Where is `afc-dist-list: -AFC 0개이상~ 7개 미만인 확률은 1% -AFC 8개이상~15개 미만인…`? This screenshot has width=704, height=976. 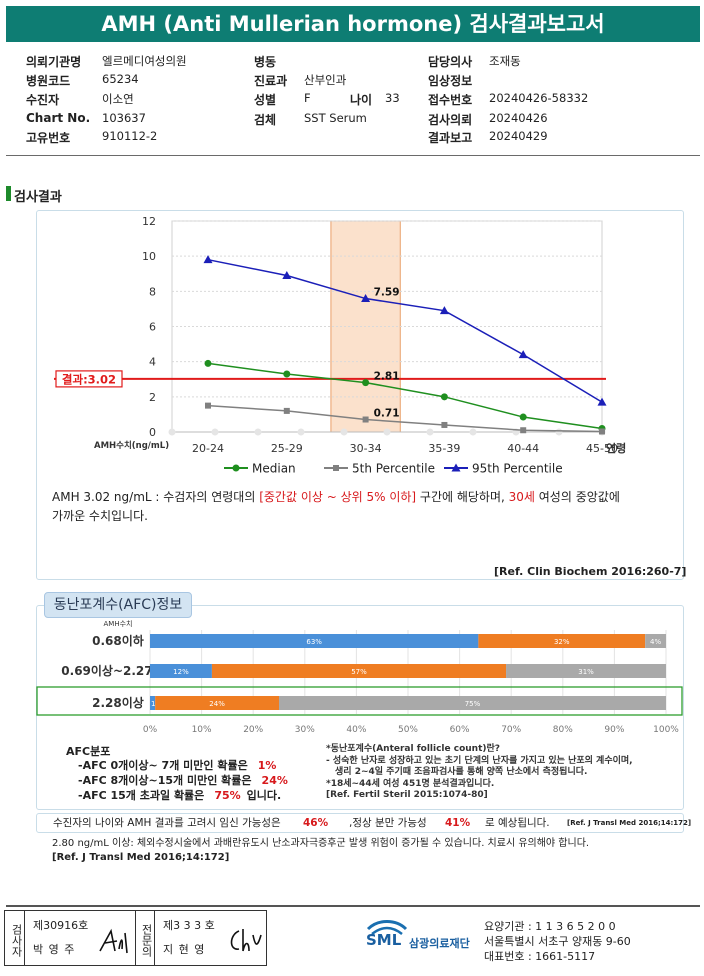
afc-dist-list: -AFC 0개이상~ 7개 미만인 확률은 1% -AFC 8개이상~15개 미만인… is located at coordinates (183, 780).